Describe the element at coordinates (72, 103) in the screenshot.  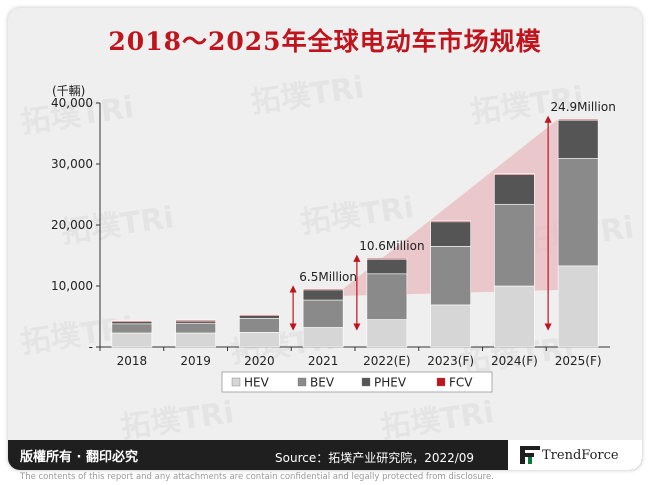
I see `y-tick-label: 40,000` at that location.